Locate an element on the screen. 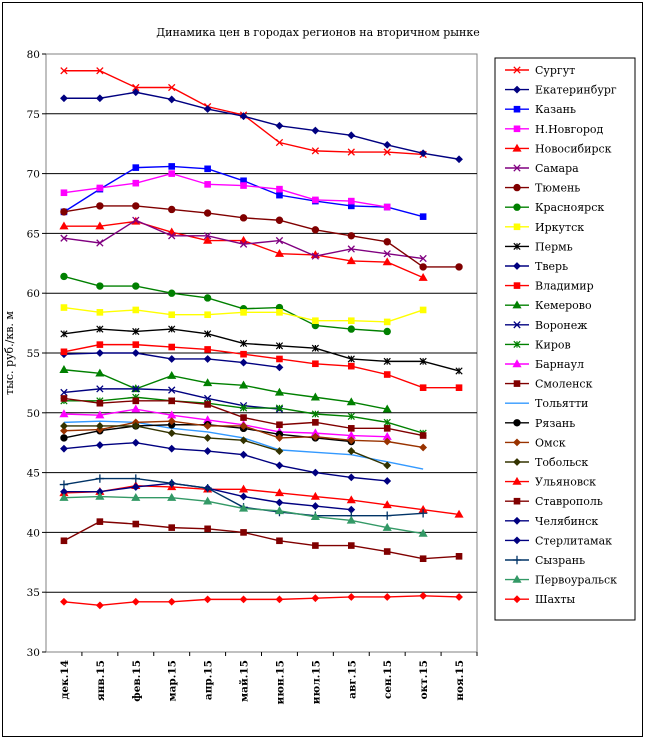 The image size is (647, 741). y-tick-label: 55 is located at coordinates (33, 354).